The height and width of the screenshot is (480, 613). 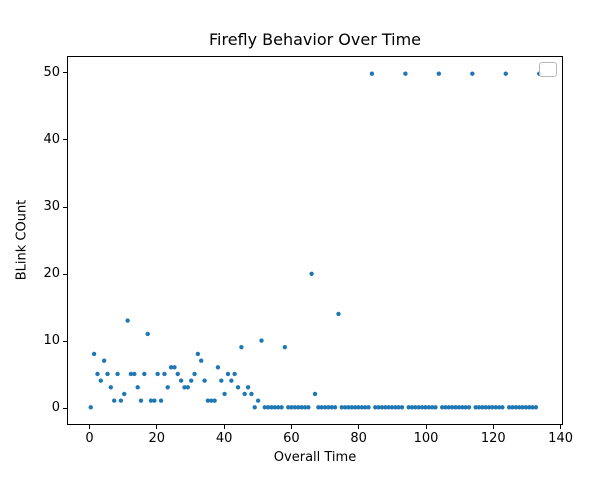 I want to click on chart-title: Firefly Behavior Over Time, so click(x=315, y=39).